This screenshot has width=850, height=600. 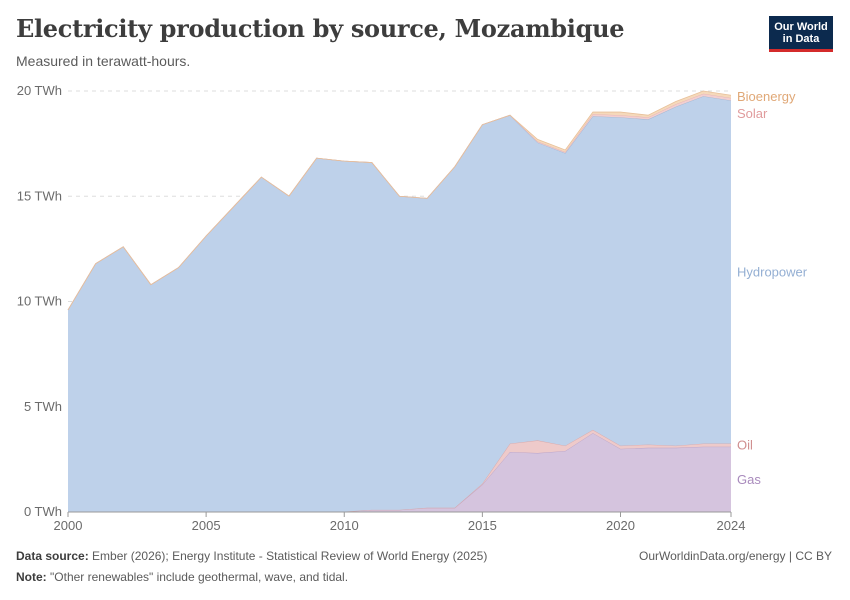 What do you see at coordinates (752, 113) in the screenshot?
I see `series-label-solar: Solar` at bounding box center [752, 113].